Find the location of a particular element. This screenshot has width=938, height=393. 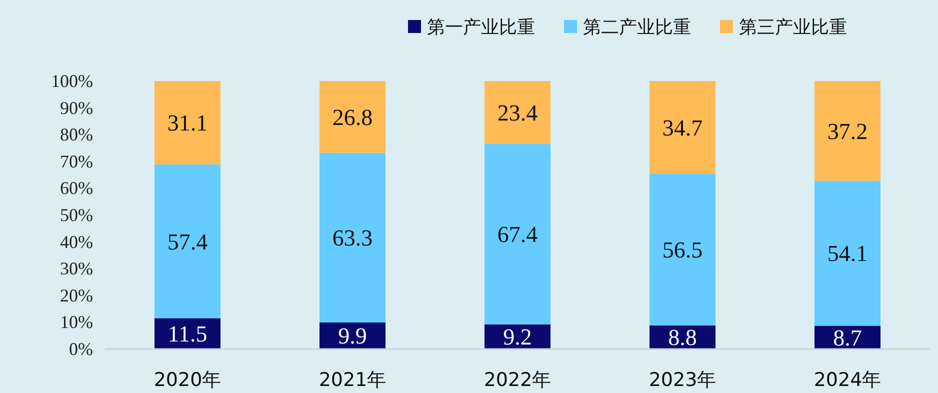

data-label: 37.2 is located at coordinates (847, 131).